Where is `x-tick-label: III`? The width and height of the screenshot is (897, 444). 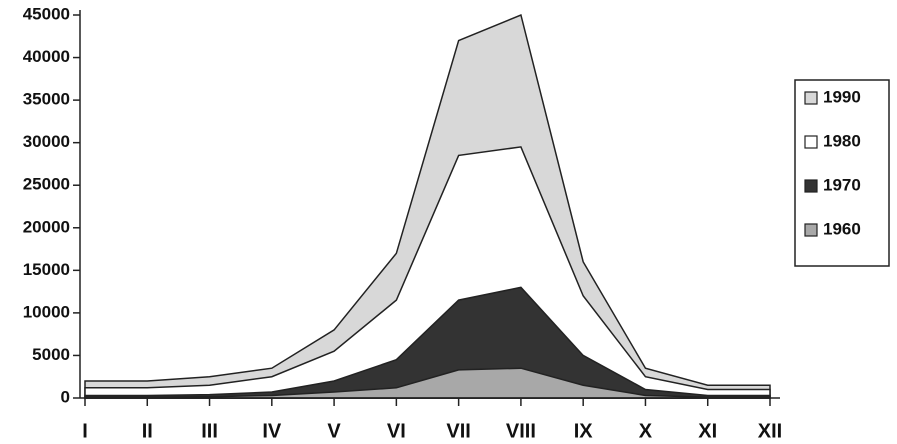
x-tick-label: III is located at coordinates (209, 431).